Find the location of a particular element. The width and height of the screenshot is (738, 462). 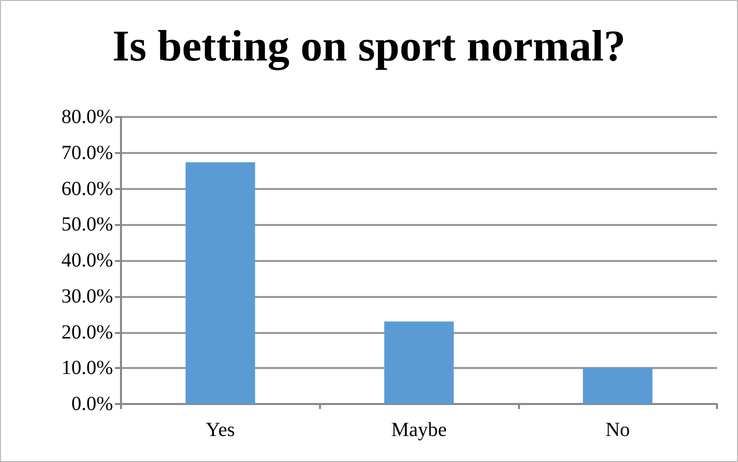

y-tick-label: 60.0% is located at coordinates (87, 189).